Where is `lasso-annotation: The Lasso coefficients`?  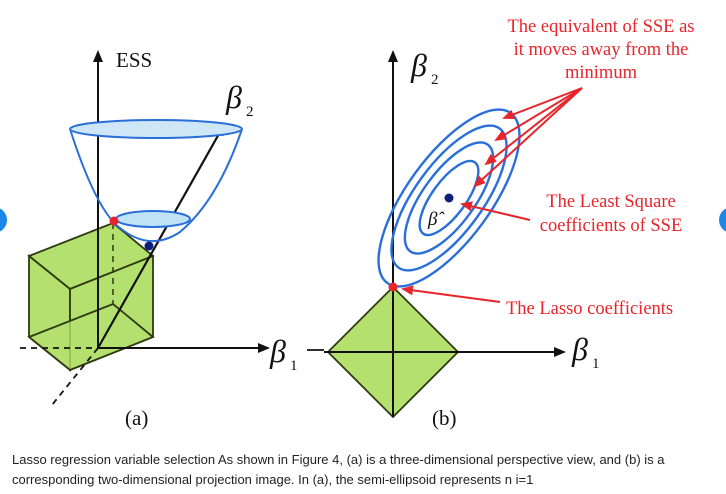
lasso-annotation: The Lasso coefficients is located at coordinates (589, 309).